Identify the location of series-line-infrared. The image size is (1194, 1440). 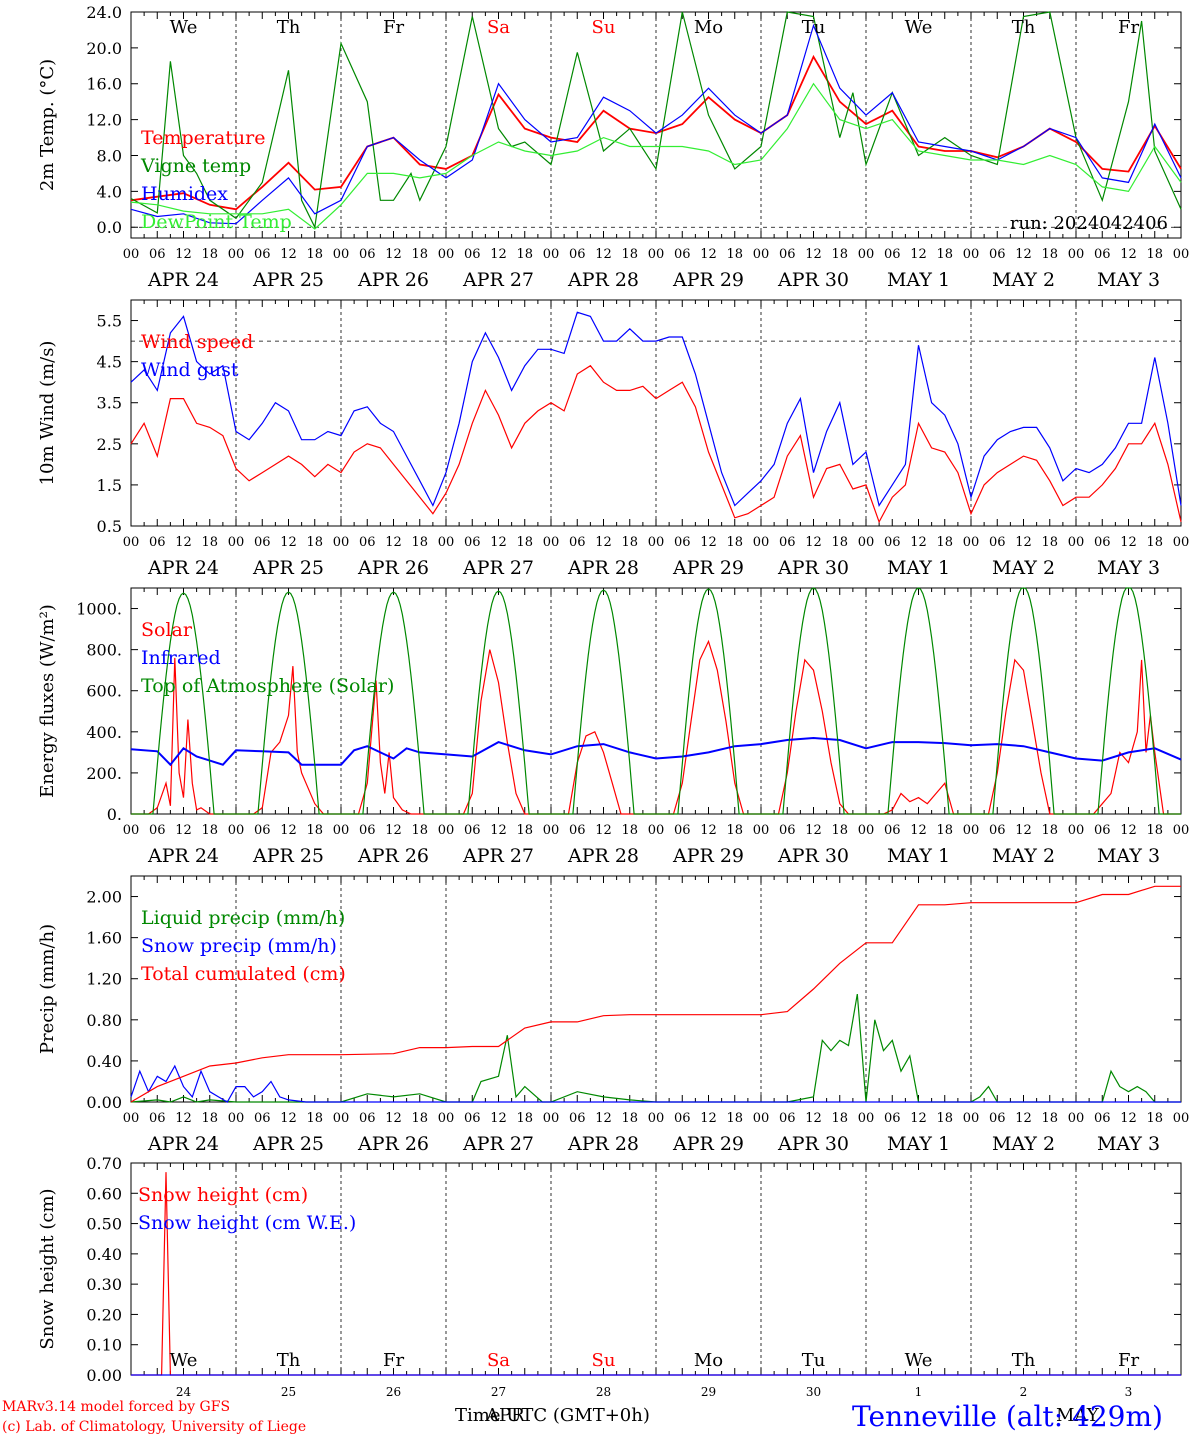
(656, 751).